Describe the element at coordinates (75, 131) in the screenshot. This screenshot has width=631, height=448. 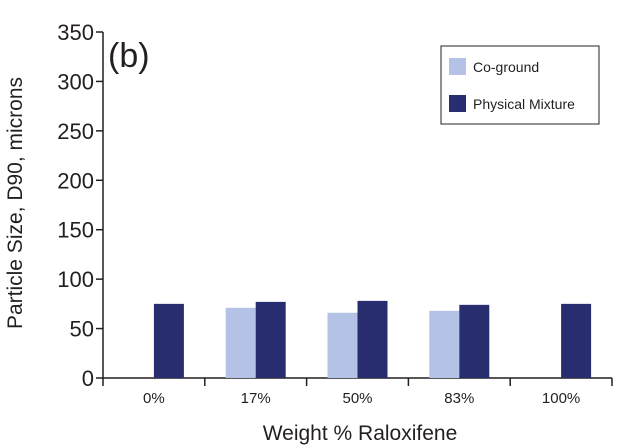
I see `y-tick-label: 250` at that location.